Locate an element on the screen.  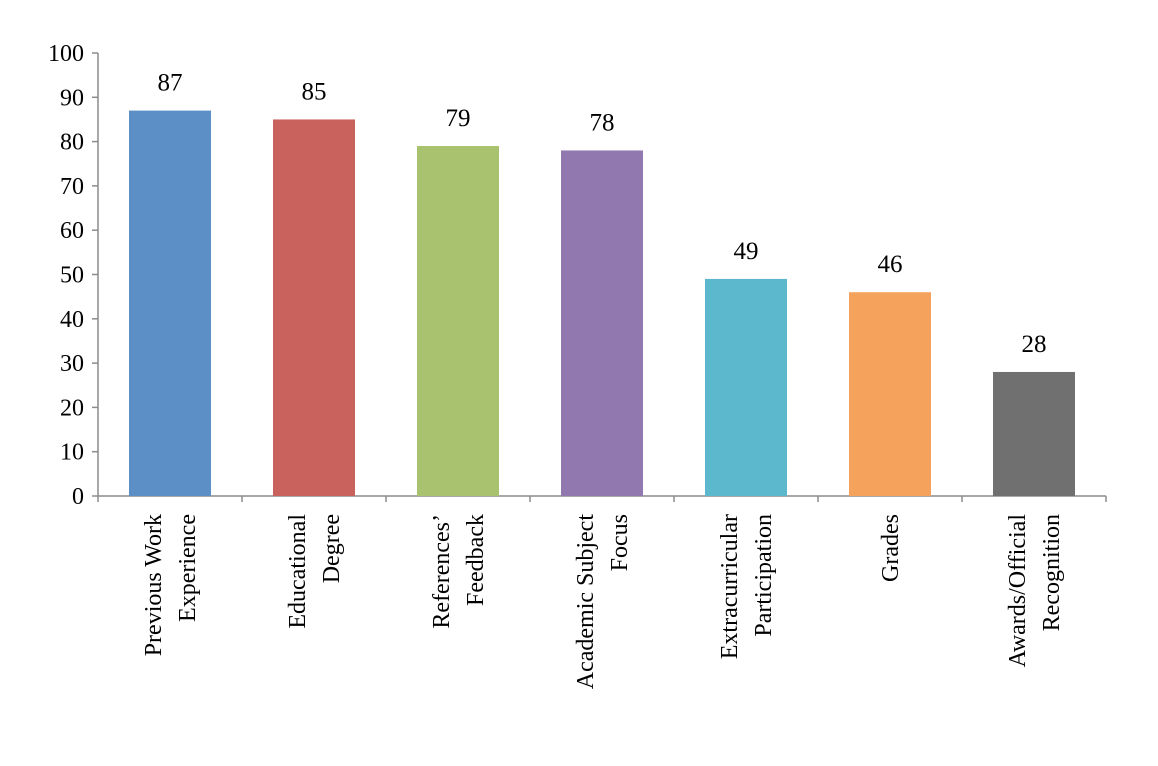
y-tick-label: 20 is located at coordinates (72, 408).